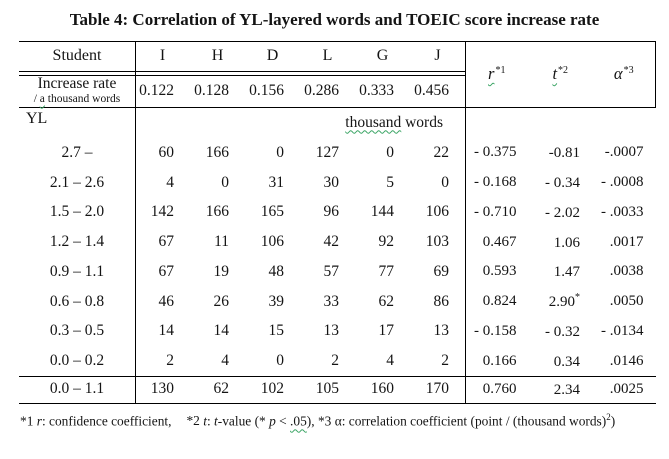 This screenshot has width=669, height=459. Describe the element at coordinates (77, 271) in the screenshot. I see `yl-range-label: 0.9 – 1.1` at that location.